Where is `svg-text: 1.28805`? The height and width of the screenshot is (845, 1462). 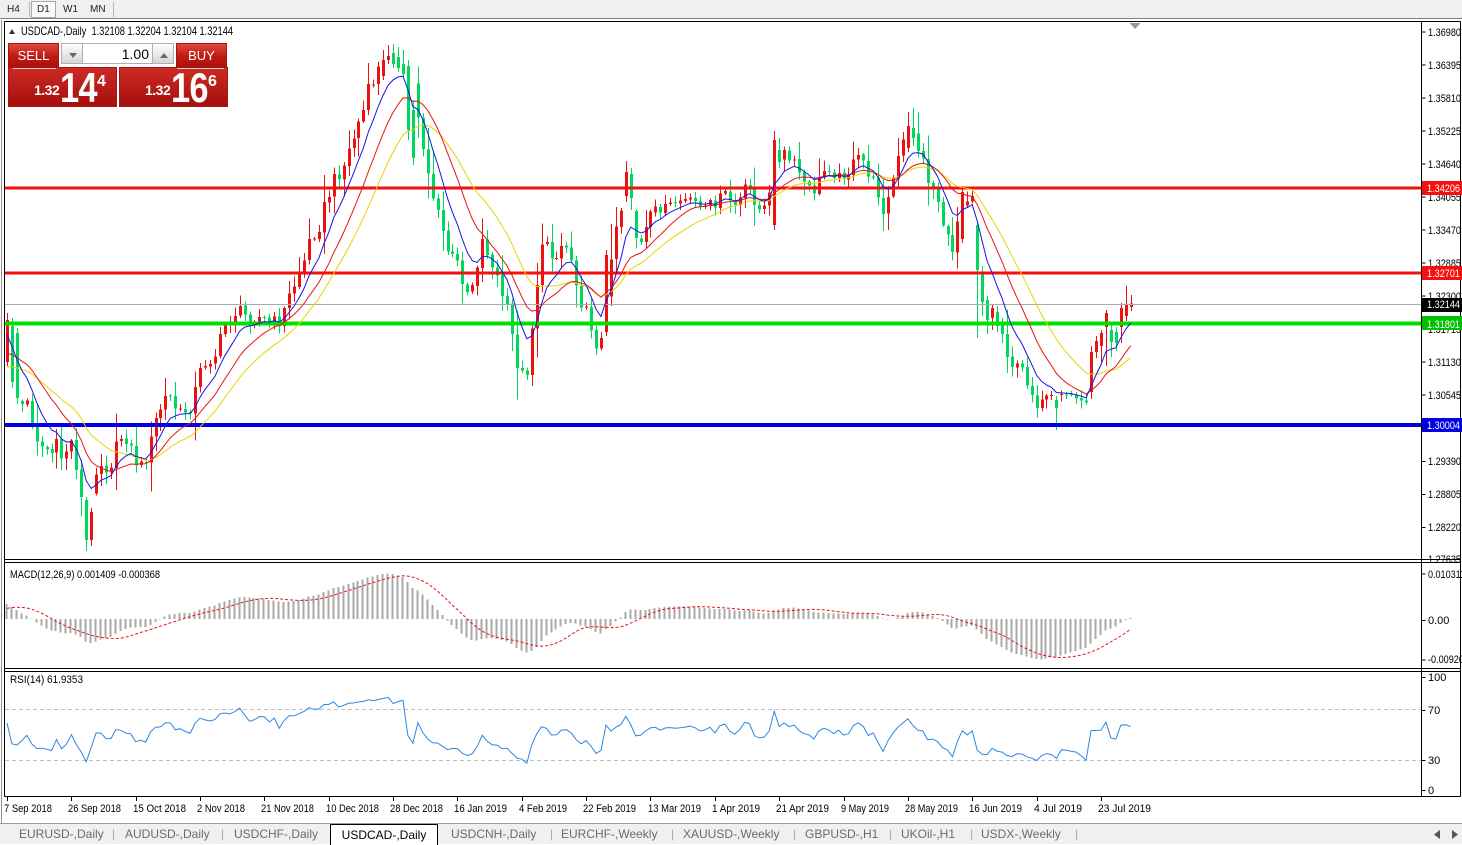 svg-text: 1.28805 is located at coordinates (1444, 495).